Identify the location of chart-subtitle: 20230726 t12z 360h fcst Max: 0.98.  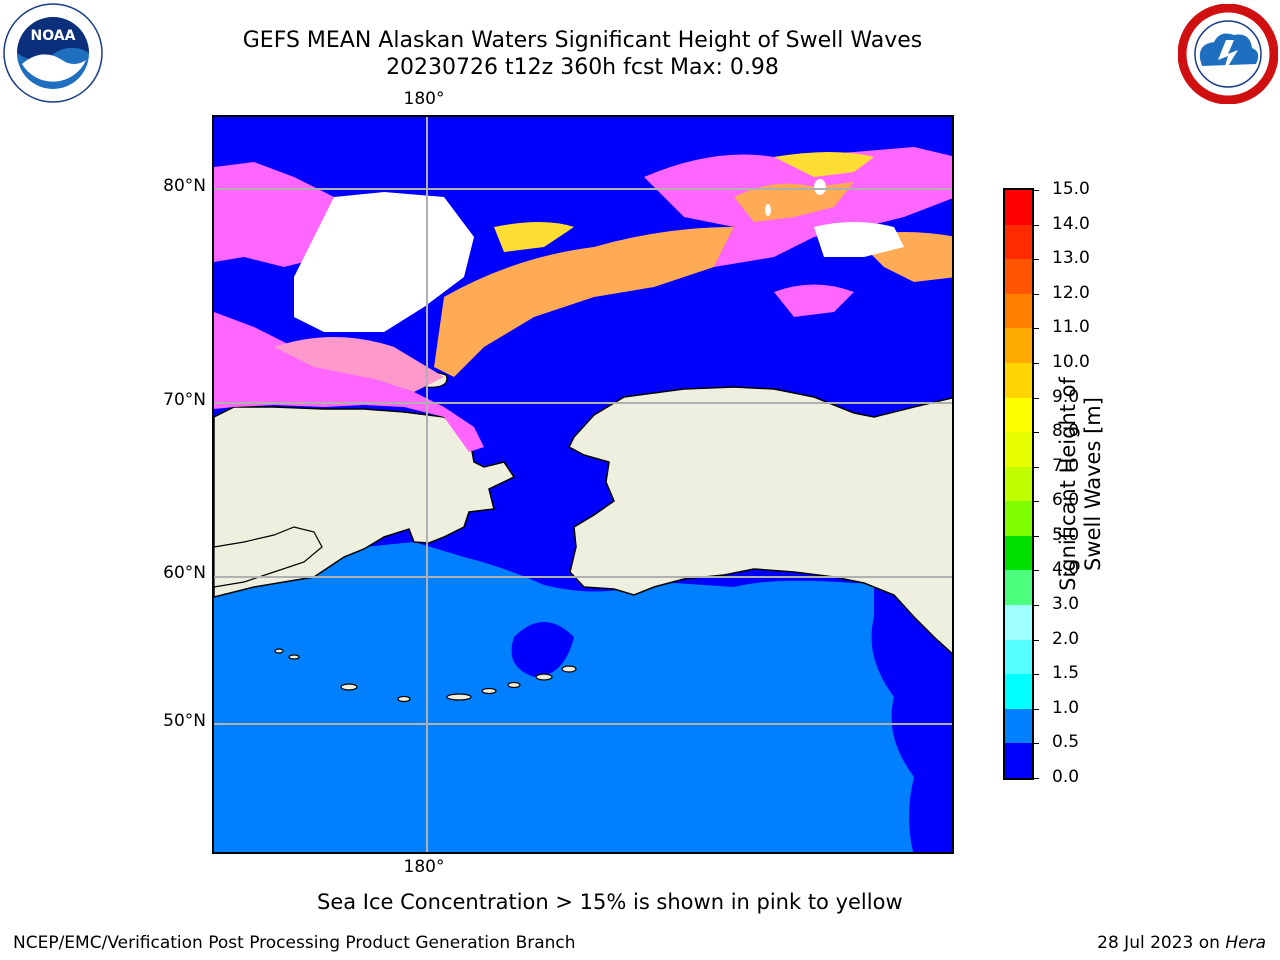
(582, 67).